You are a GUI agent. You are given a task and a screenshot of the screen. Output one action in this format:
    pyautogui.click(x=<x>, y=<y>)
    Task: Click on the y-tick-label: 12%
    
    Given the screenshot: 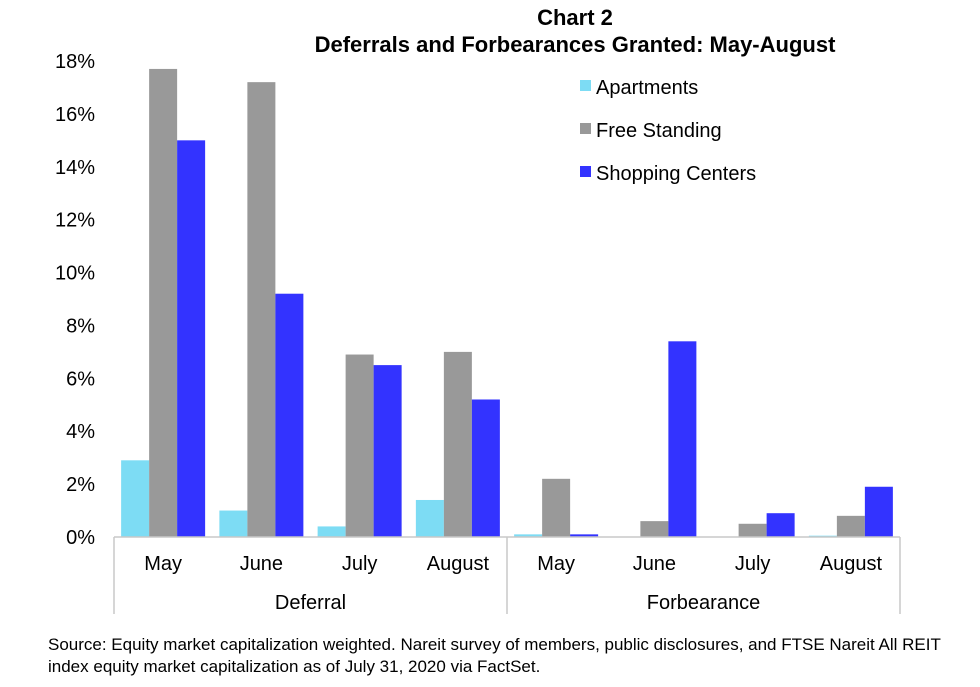 What is the action you would take?
    pyautogui.click(x=75, y=221)
    